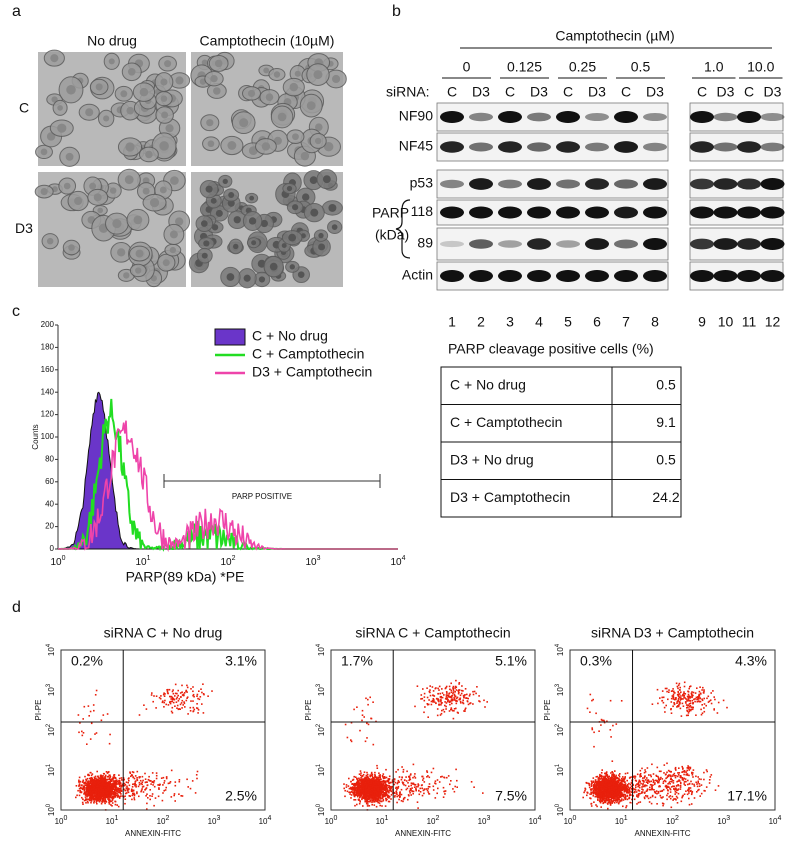  Describe the element at coordinates (51, 809) in the screenshot. I see `y-tick-label: 10⁰` at that location.